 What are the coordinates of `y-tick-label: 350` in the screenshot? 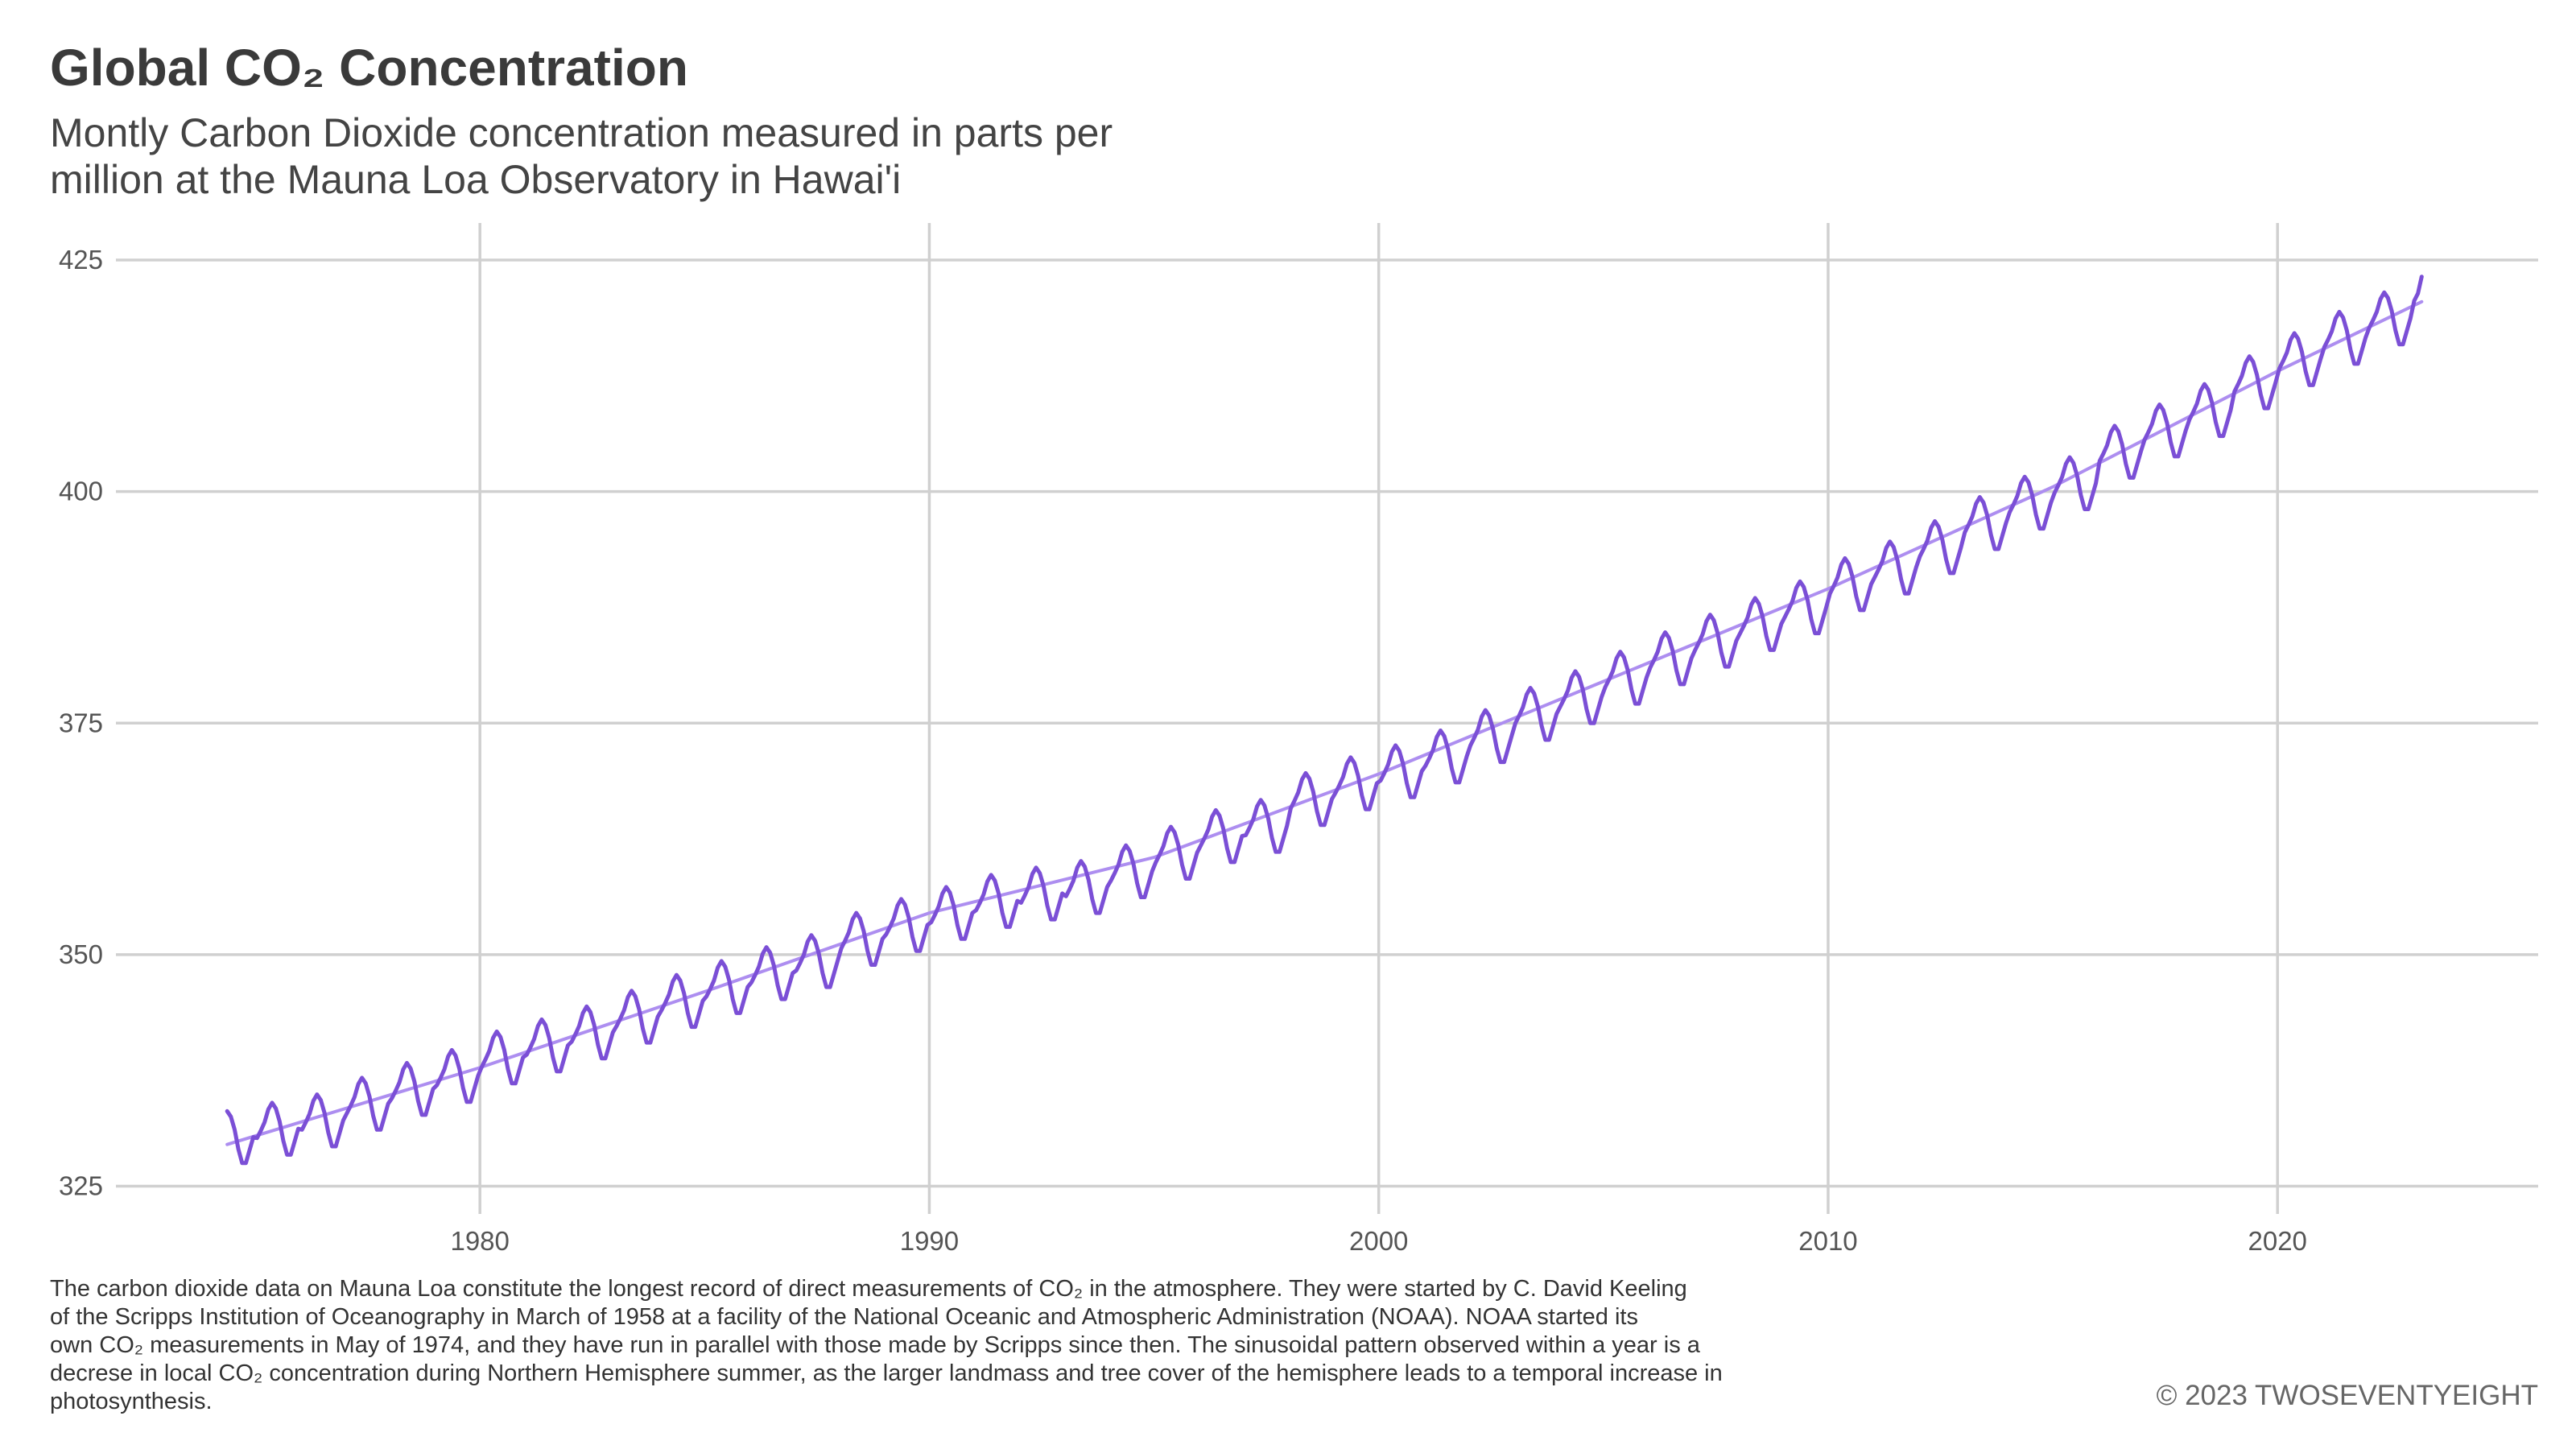 It's located at (81, 954).